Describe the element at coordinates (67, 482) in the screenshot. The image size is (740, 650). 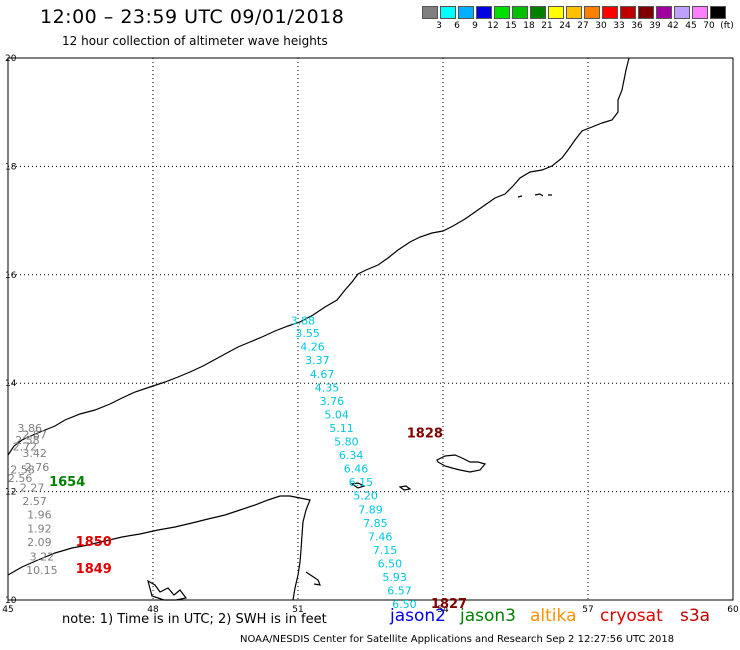
I see `pass-time-label: 1654` at that location.